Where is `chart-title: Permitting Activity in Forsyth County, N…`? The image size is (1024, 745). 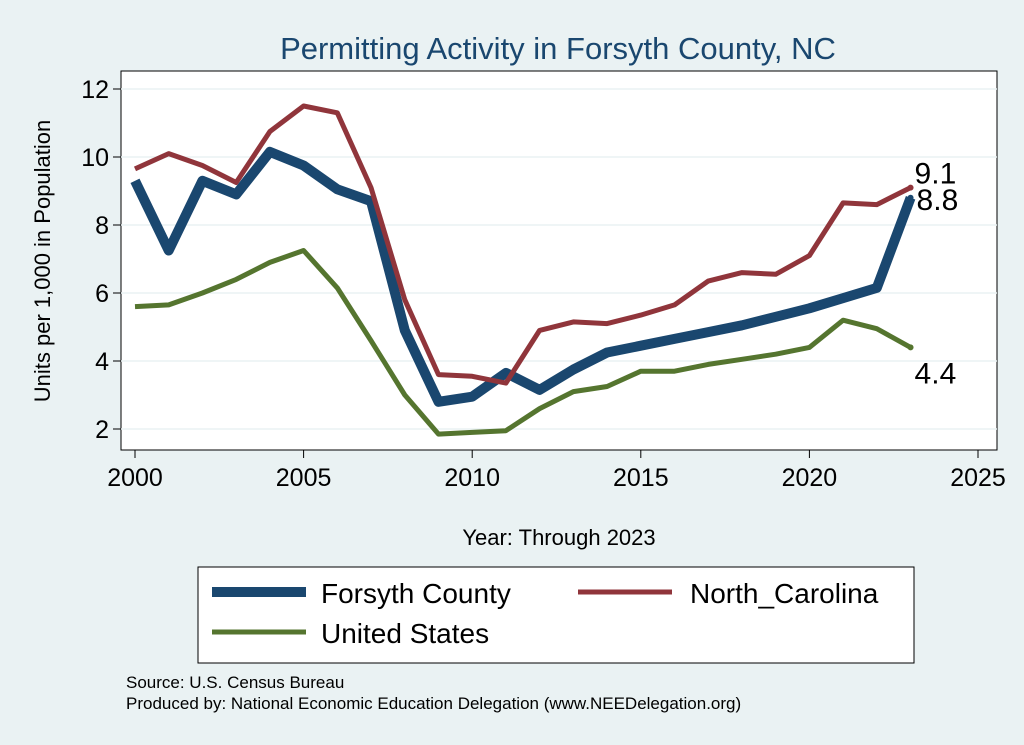
chart-title: Permitting Activity in Forsyth County, N… is located at coordinates (558, 48).